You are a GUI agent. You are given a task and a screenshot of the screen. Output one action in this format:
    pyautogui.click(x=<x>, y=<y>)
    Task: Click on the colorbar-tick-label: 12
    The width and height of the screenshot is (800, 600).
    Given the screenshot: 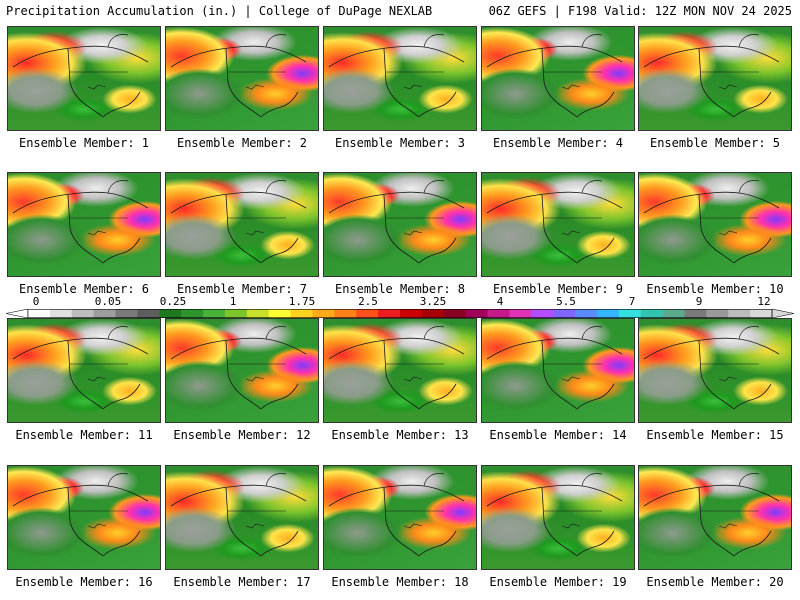 What is the action you would take?
    pyautogui.click(x=764, y=301)
    